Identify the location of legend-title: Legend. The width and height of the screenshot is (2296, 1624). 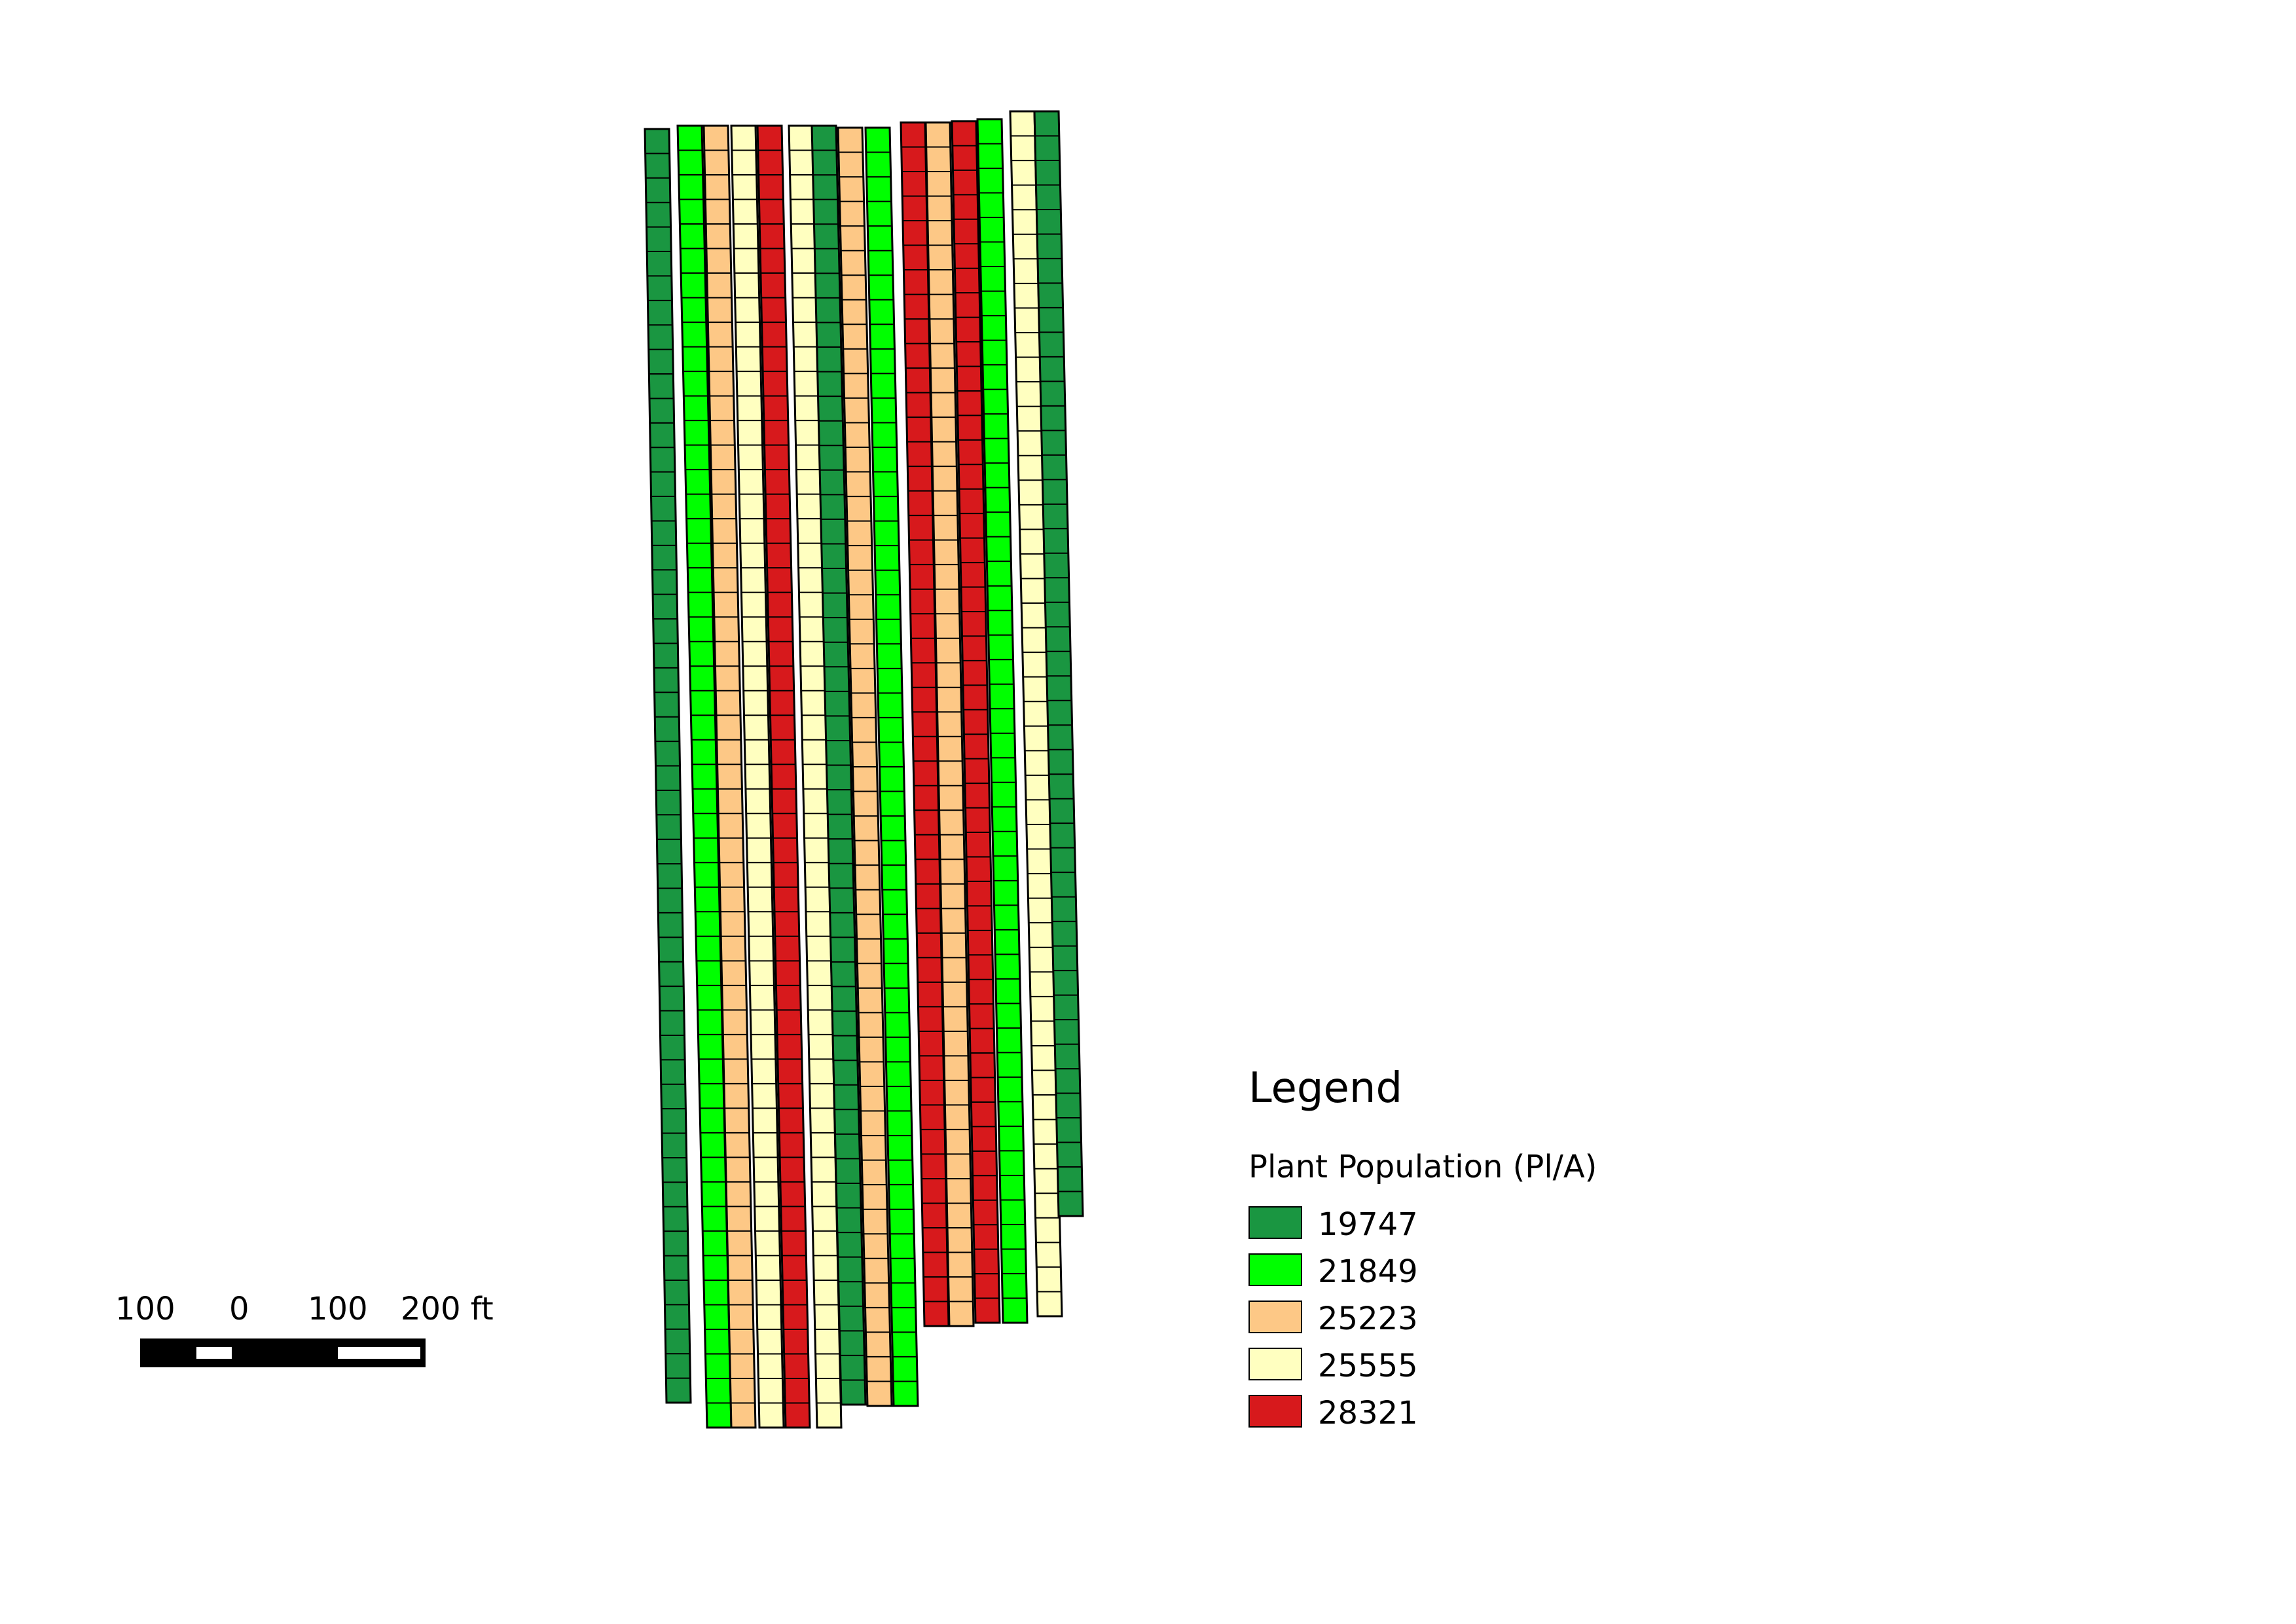
(1325, 1088).